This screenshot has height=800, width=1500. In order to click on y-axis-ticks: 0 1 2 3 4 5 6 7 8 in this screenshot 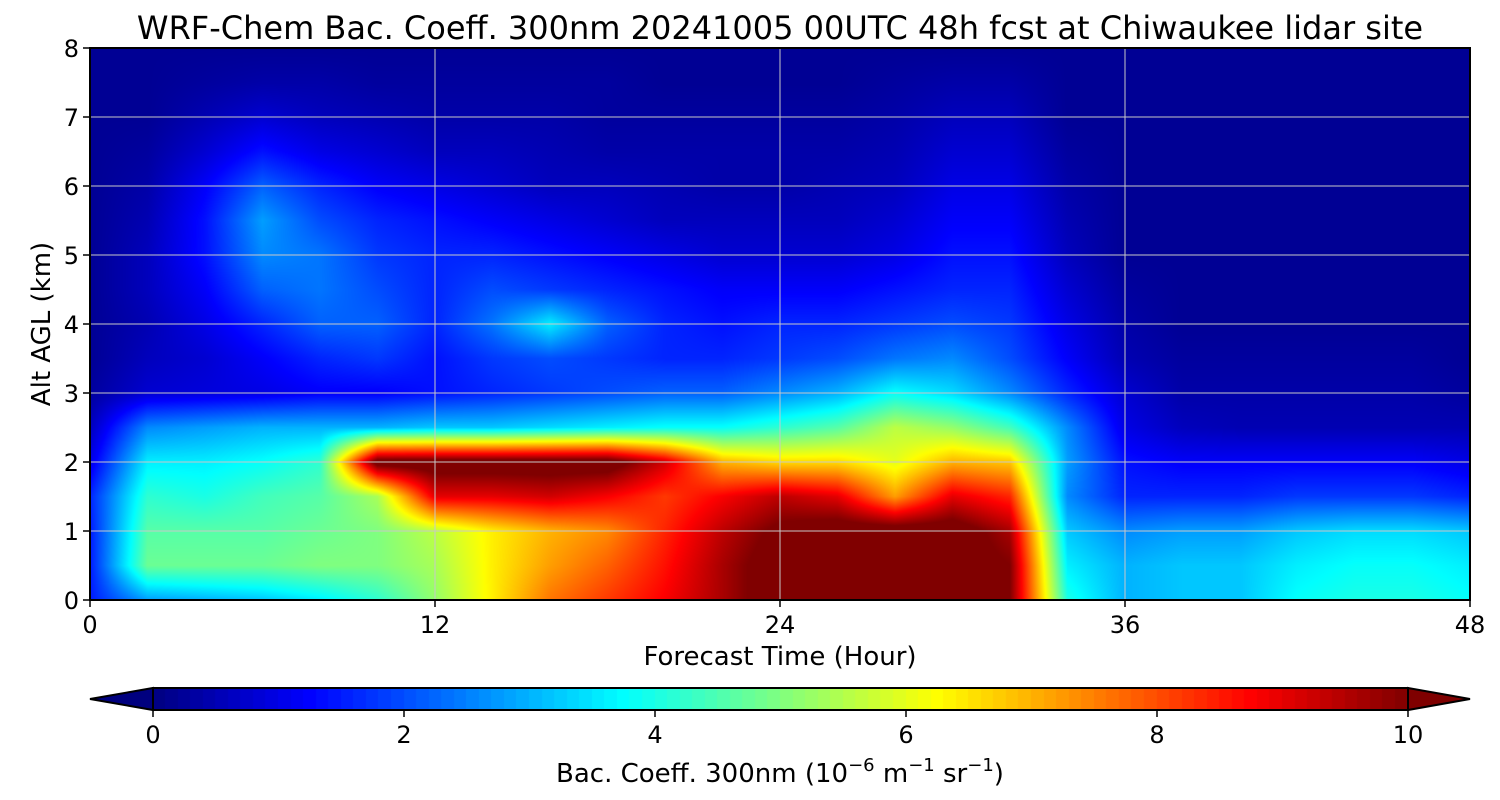, I will do `click(77, 325)`.